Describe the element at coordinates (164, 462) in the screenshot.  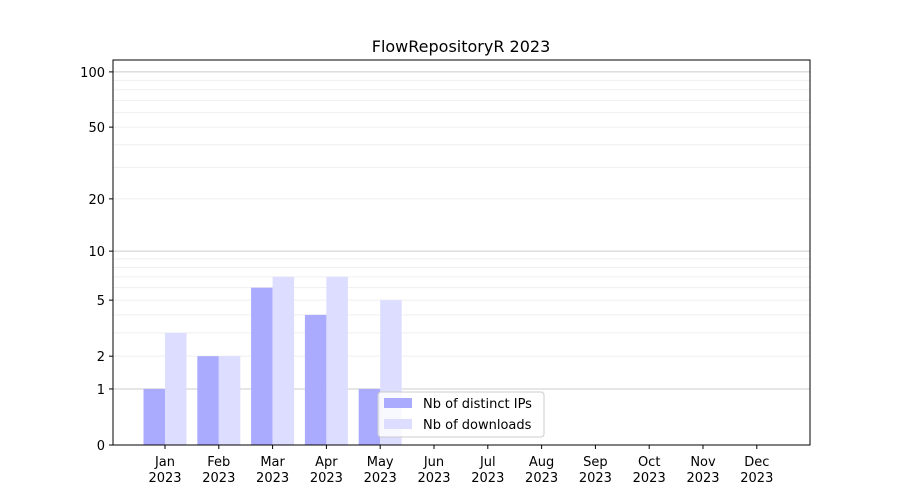
I see `x-tick-label-line: Jan` at that location.